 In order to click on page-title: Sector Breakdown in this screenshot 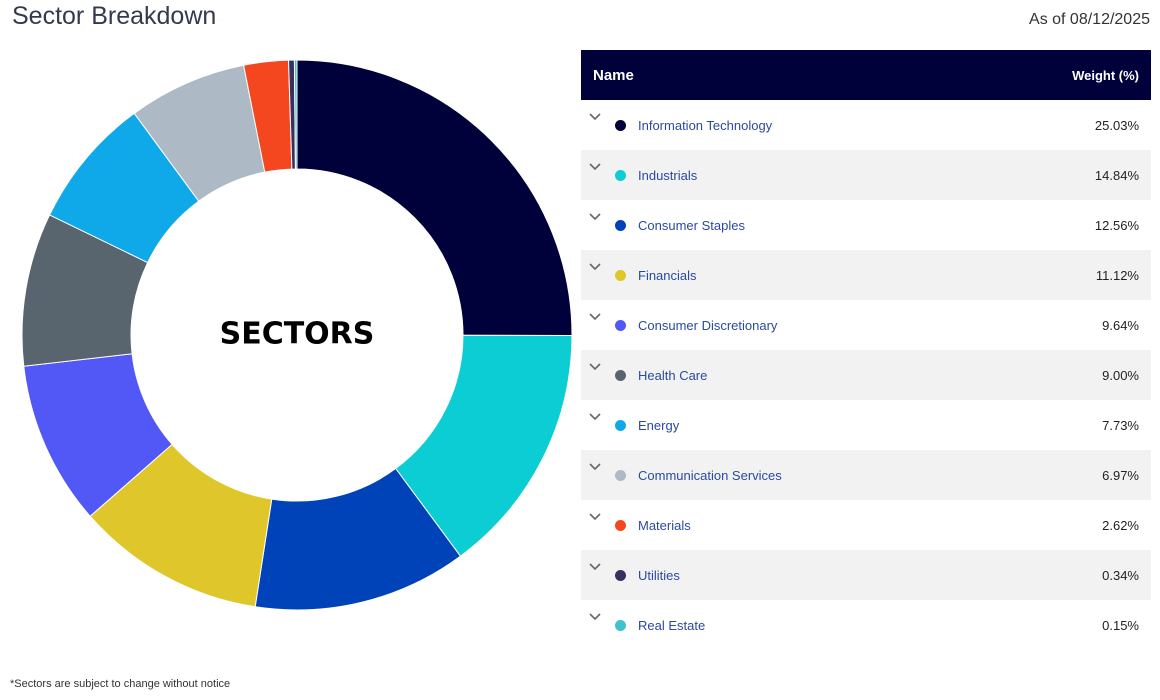, I will do `click(114, 16)`.